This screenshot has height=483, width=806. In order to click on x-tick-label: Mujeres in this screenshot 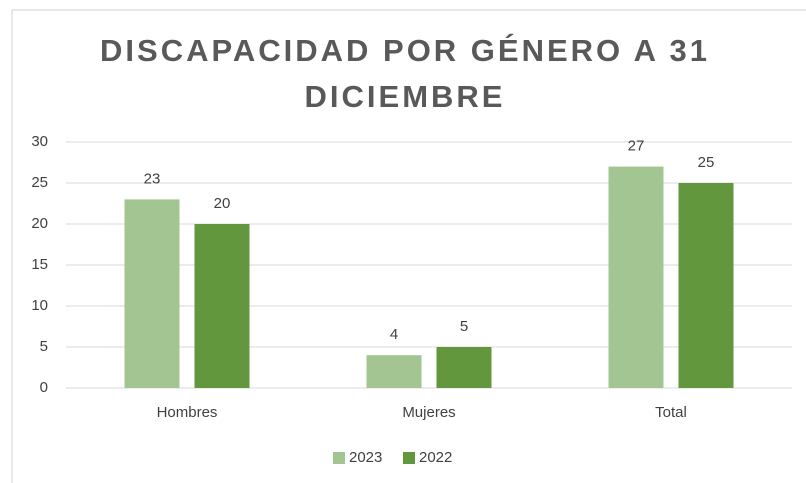, I will do `click(428, 412)`.